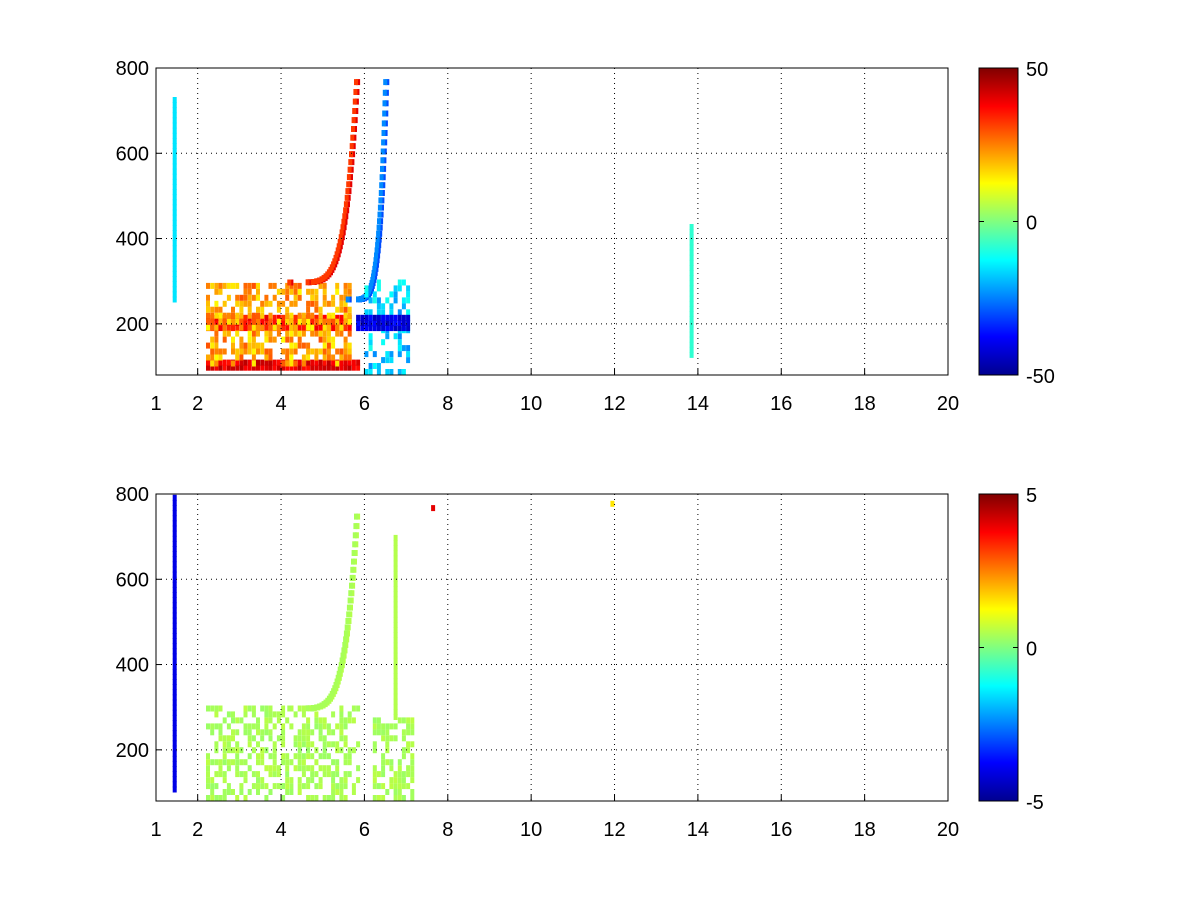  I want to click on top-x-ticks: 1 2 4 6 8 10 12 14 16 18 20, so click(554, 392).